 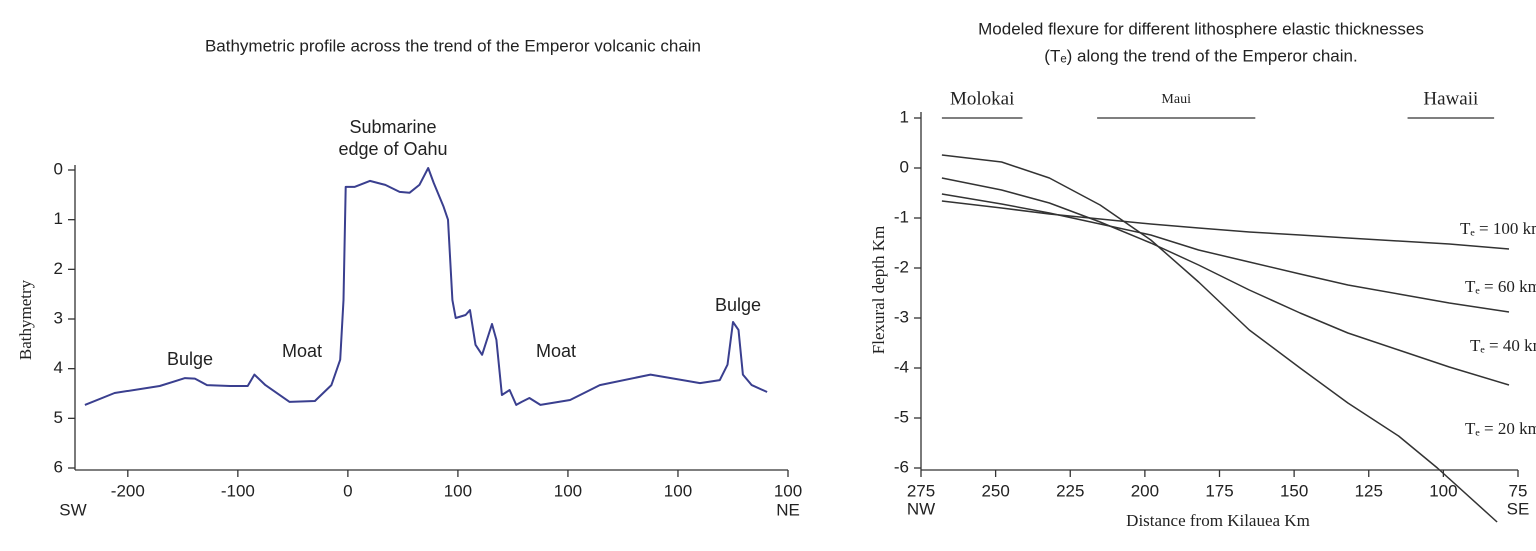 I want to click on x-axis-label: Distance from Kilauea Km, so click(x=1218, y=520).